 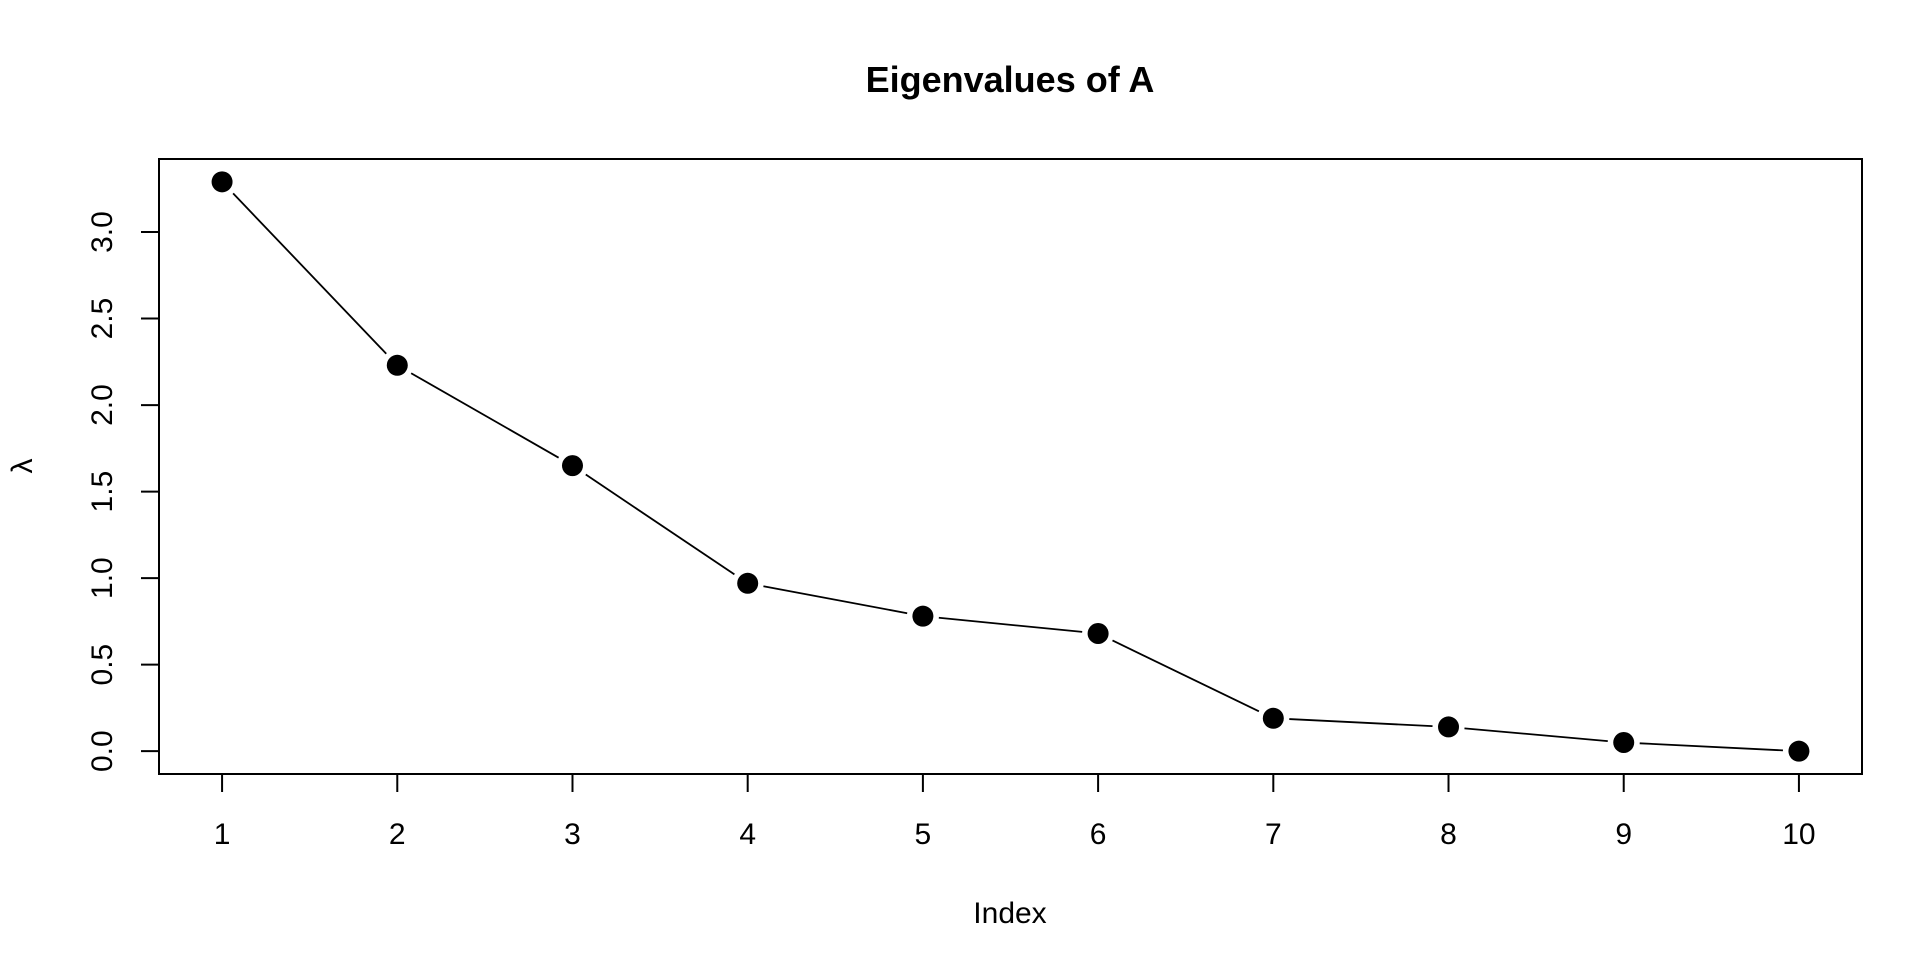 What do you see at coordinates (1009, 913) in the screenshot?
I see `x-axis-label: Index` at bounding box center [1009, 913].